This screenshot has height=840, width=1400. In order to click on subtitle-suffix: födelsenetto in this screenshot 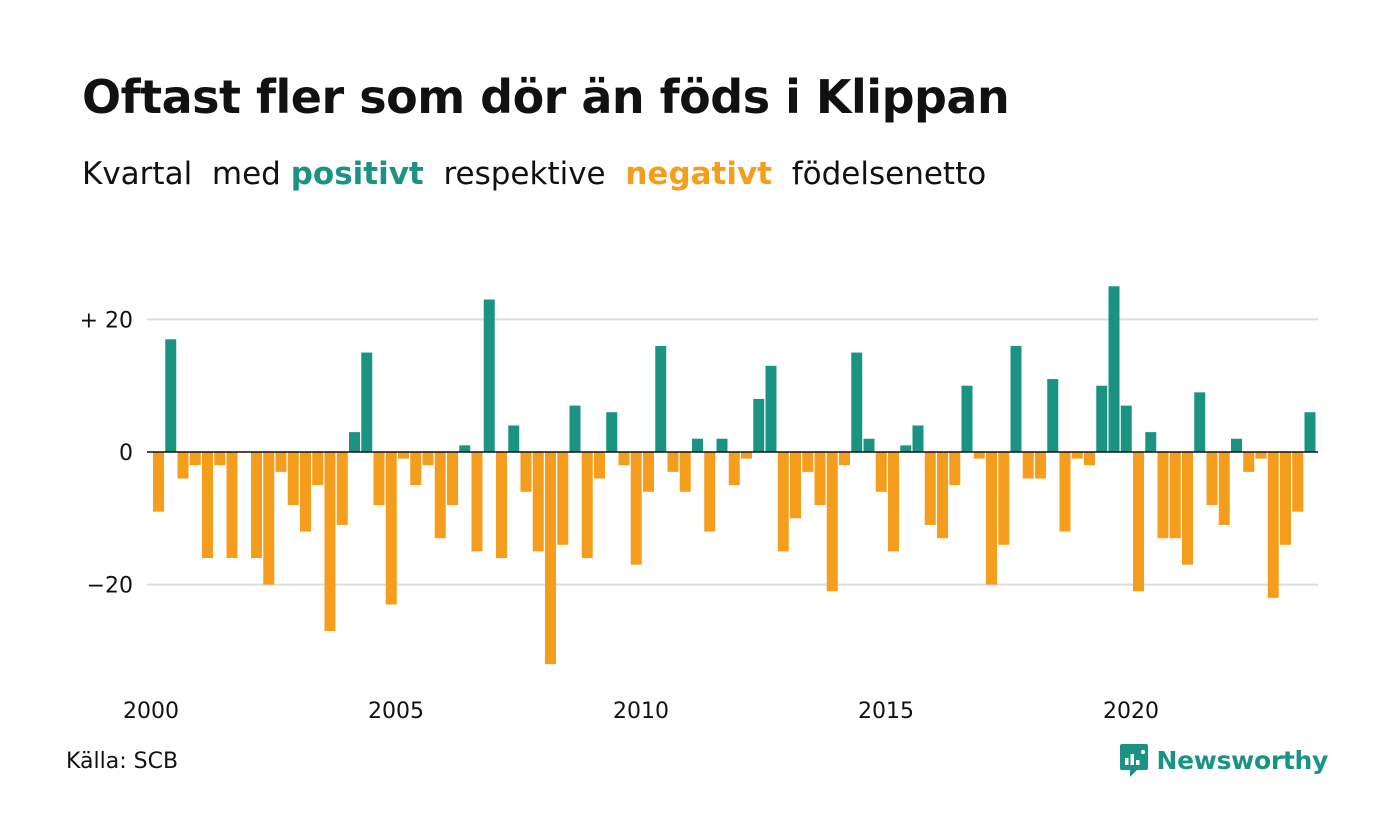, I will do `click(879, 174)`.